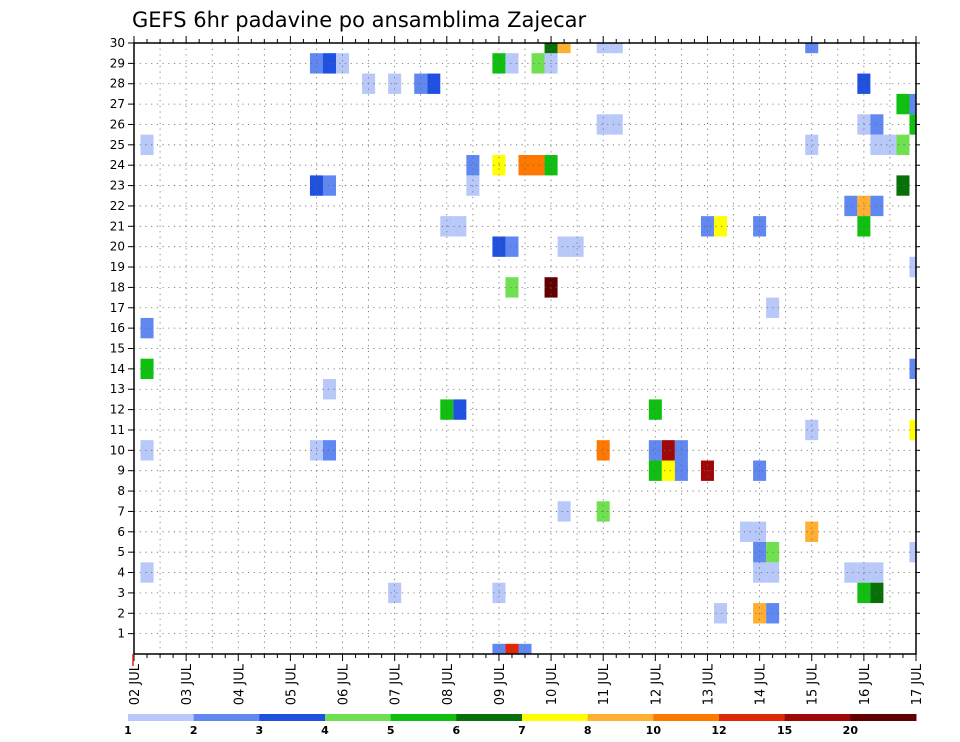  Describe the element at coordinates (325, 730) in the screenshot. I see `legend-label: 4` at that location.